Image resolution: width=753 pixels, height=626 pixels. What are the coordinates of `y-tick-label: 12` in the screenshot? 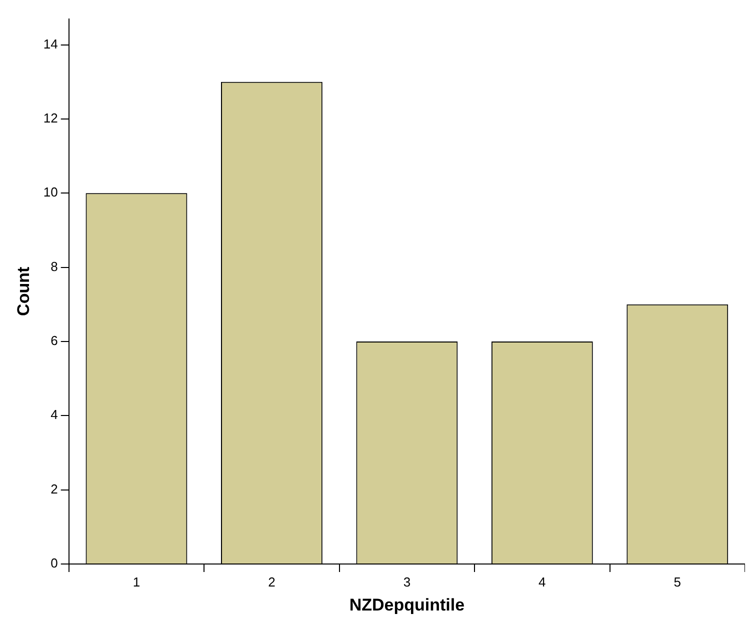 It's located at (50, 118).